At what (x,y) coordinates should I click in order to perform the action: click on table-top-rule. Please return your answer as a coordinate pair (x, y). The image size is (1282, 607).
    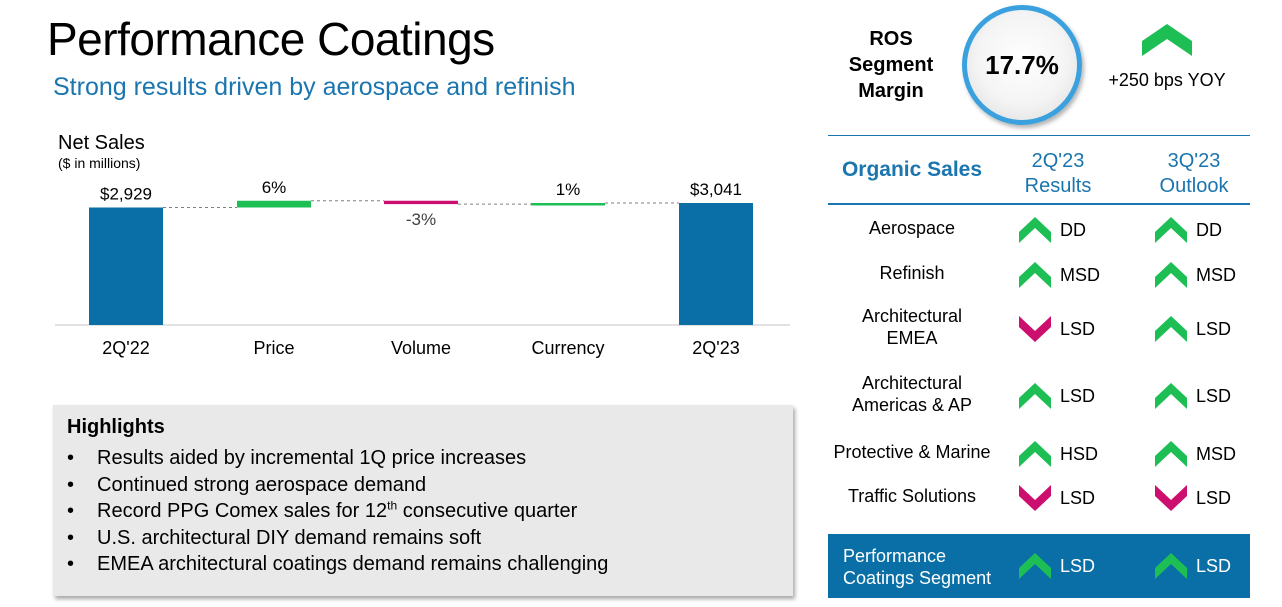
    Looking at the image, I should click on (1039, 135).